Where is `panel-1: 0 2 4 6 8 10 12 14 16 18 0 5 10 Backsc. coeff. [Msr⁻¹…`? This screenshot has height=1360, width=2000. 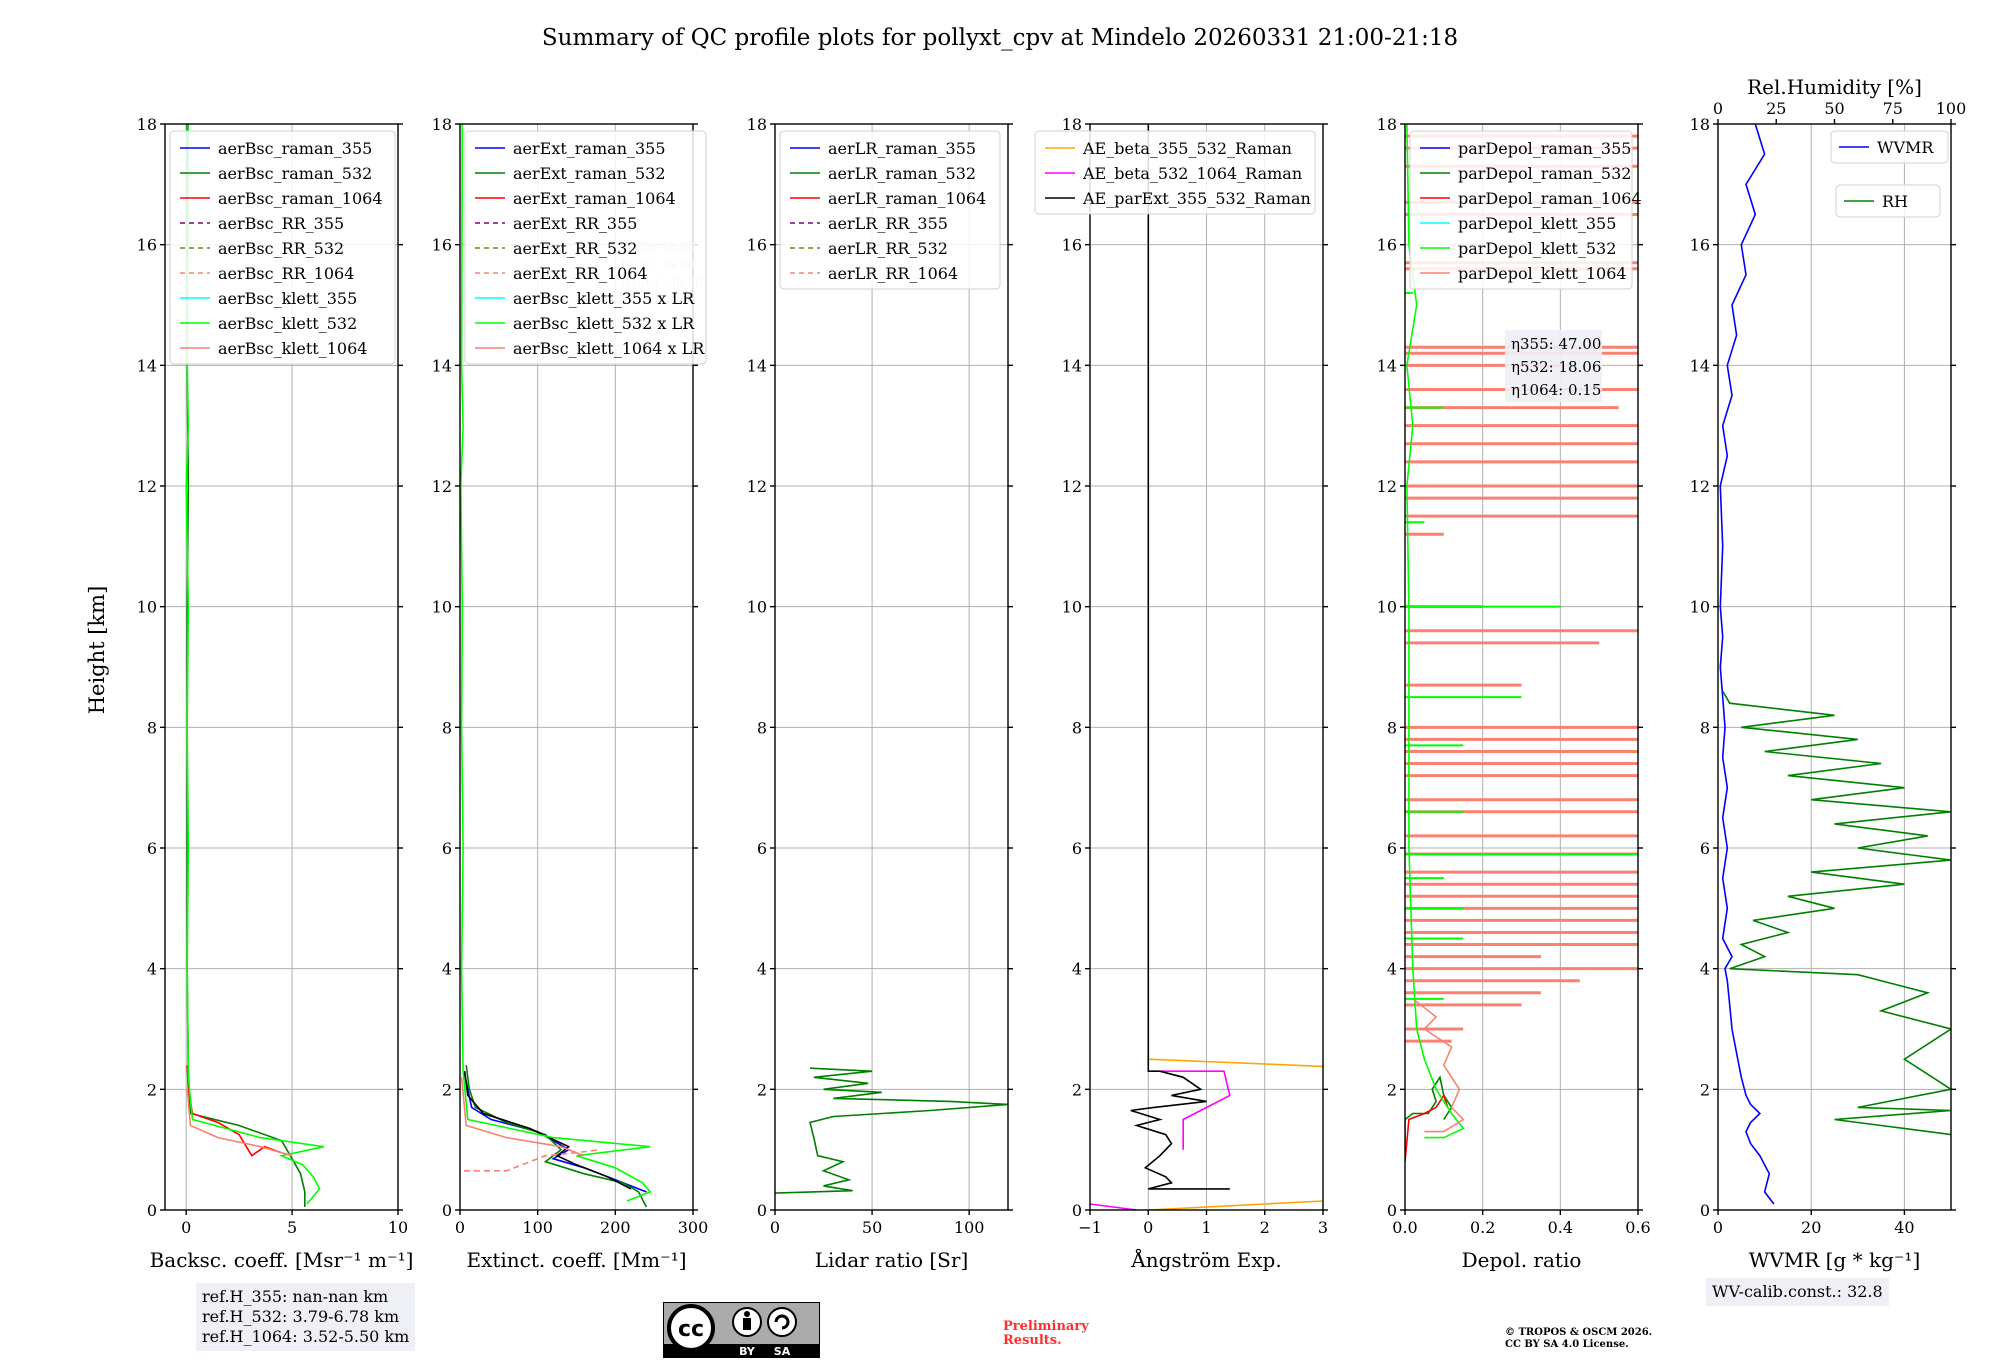 panel-1: 0 2 4 6 8 10 12 14 16 18 0 5 10 Backsc. coeff. [Msr⁻¹… is located at coordinates (275, 693).